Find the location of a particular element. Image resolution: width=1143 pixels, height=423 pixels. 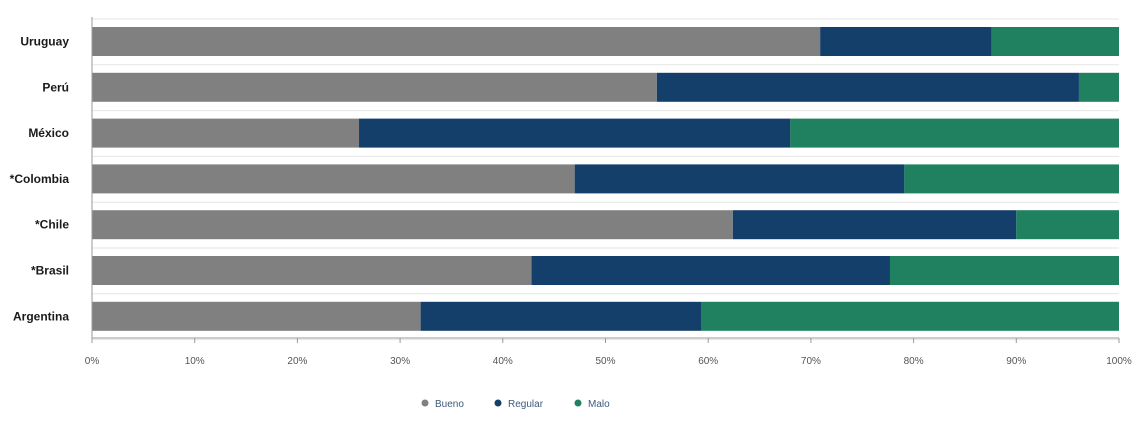

x-axis-ticks: 0% 10% 20% 30% 40% 50% 60% 70% 80% 90% 100% is located at coordinates (608, 352).